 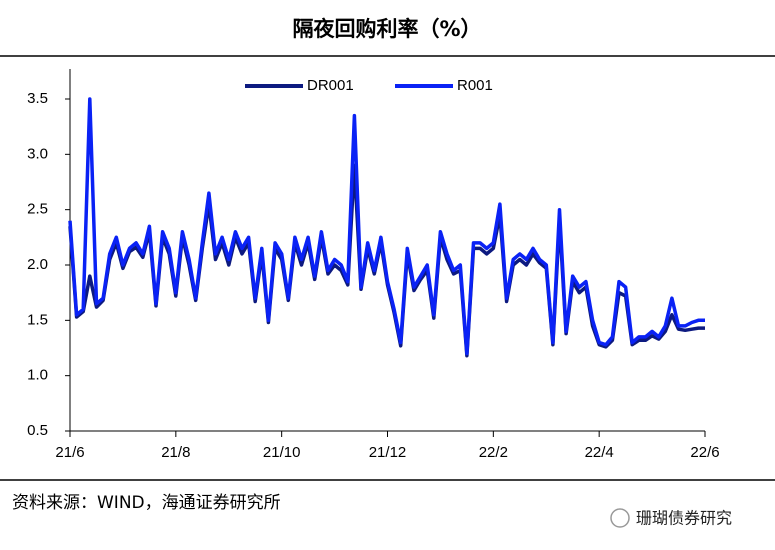 I want to click on x-tick-label: 22/6, so click(x=704, y=452).